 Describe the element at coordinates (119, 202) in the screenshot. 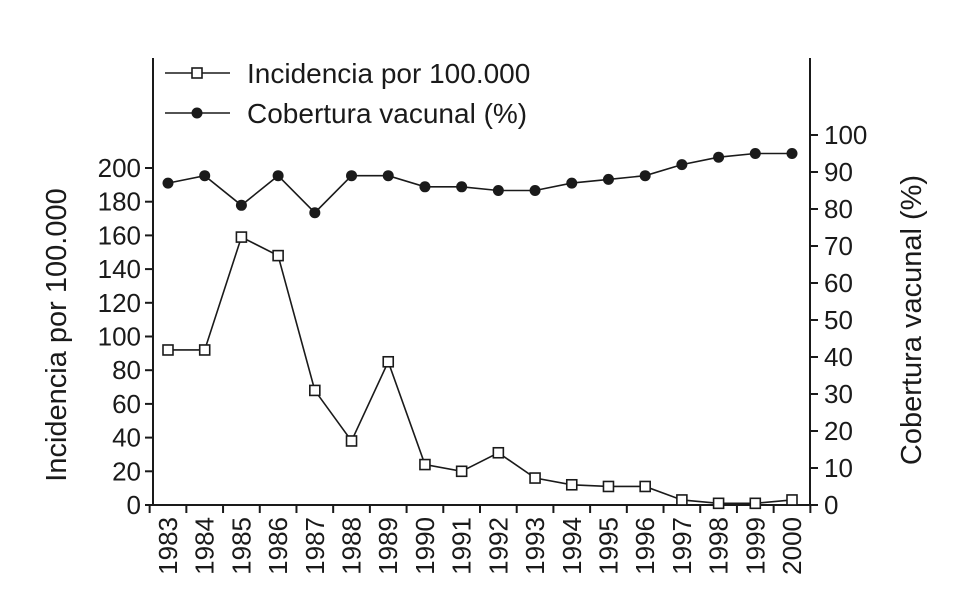

I see `left-y-tick-label: 180` at that location.